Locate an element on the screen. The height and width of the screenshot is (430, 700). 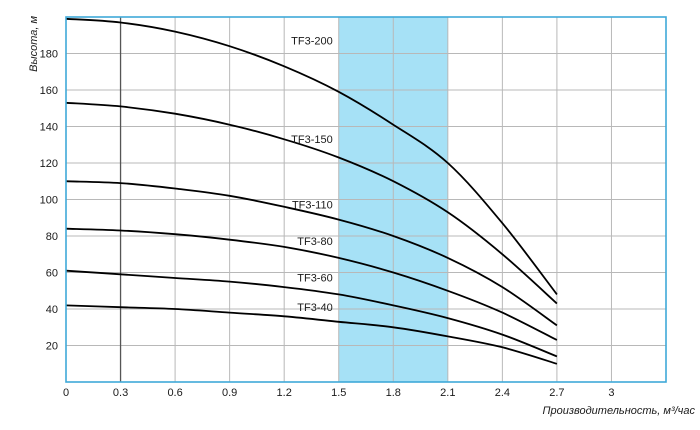
x-tick-label: 0.3 is located at coordinates (120, 393).